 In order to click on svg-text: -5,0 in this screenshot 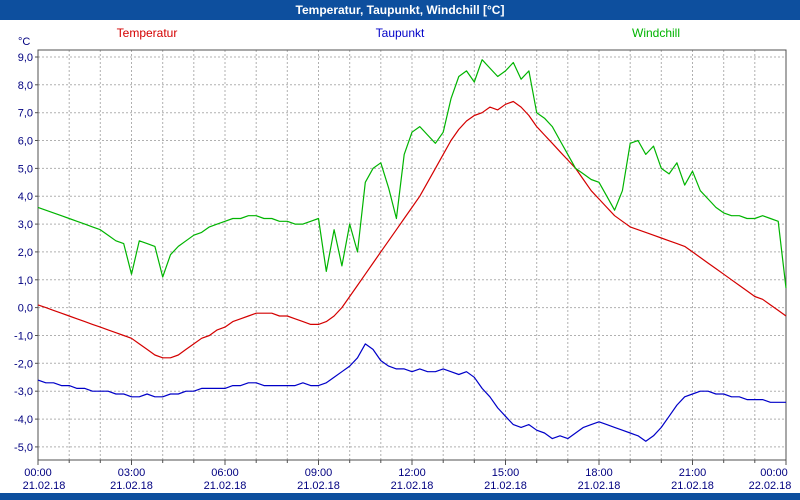, I will do `click(23, 448)`.